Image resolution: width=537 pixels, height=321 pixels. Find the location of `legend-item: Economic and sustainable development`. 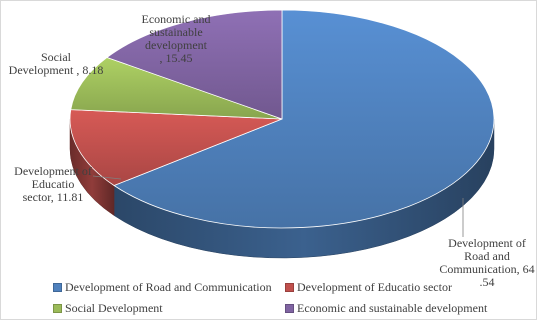

legend-item: Economic and sustainable development is located at coordinates (386, 308).